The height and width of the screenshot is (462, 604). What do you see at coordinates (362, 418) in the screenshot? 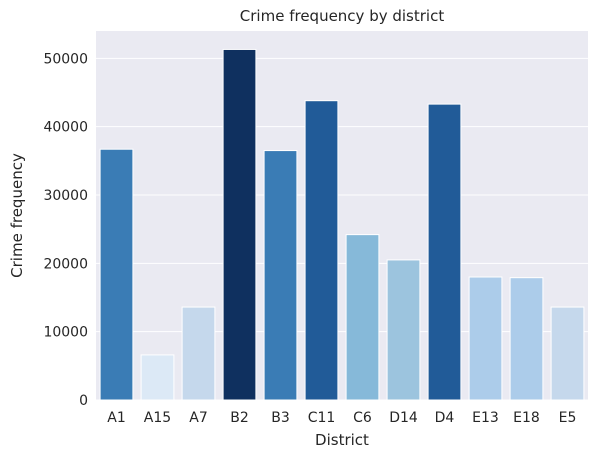
I see `x-tick-label: C6` at bounding box center [362, 418].